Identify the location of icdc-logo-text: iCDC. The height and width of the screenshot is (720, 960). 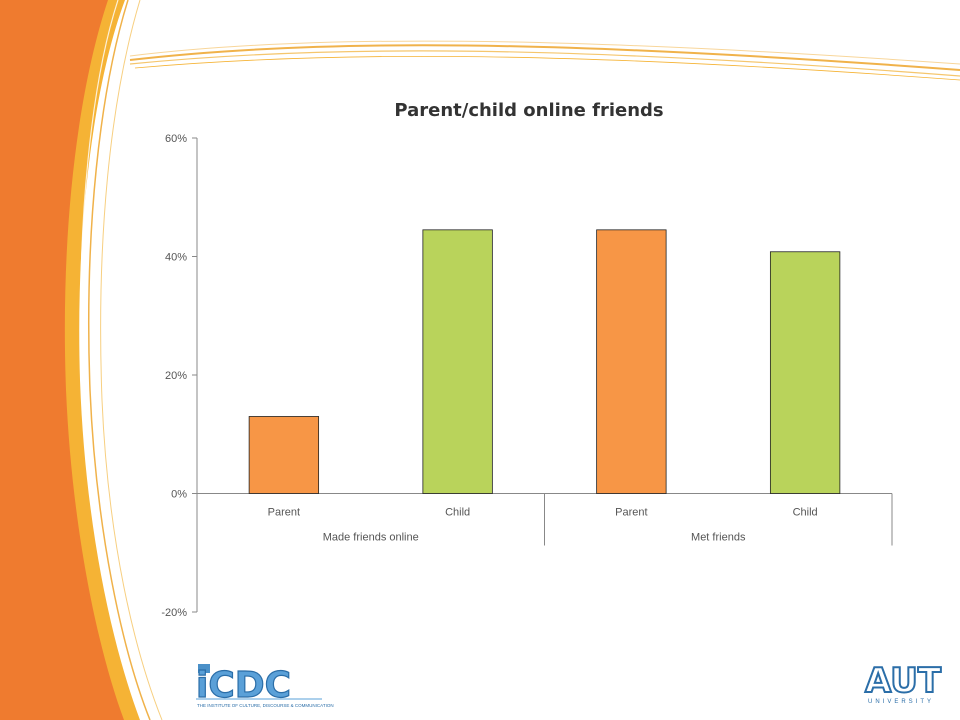
(243, 685).